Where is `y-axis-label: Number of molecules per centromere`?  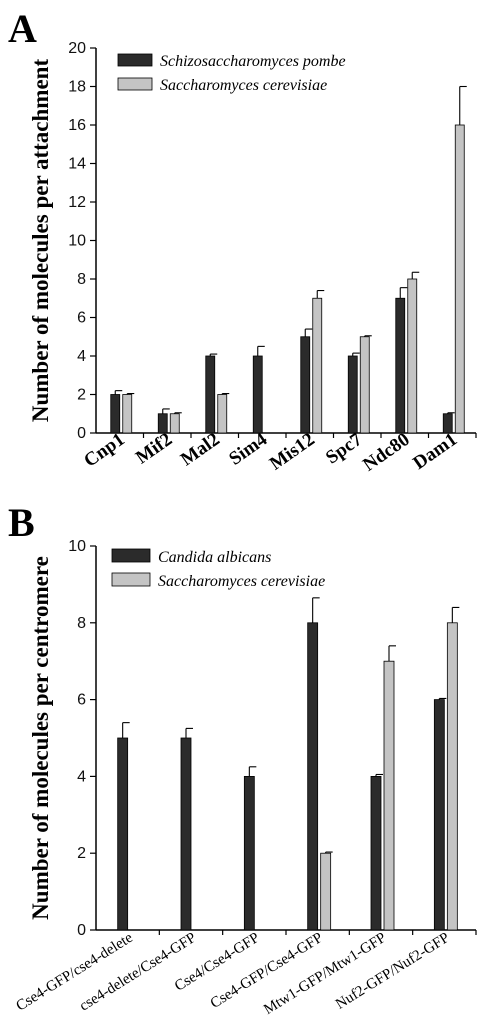
y-axis-label: Number of molecules per centromere is located at coordinates (40, 738).